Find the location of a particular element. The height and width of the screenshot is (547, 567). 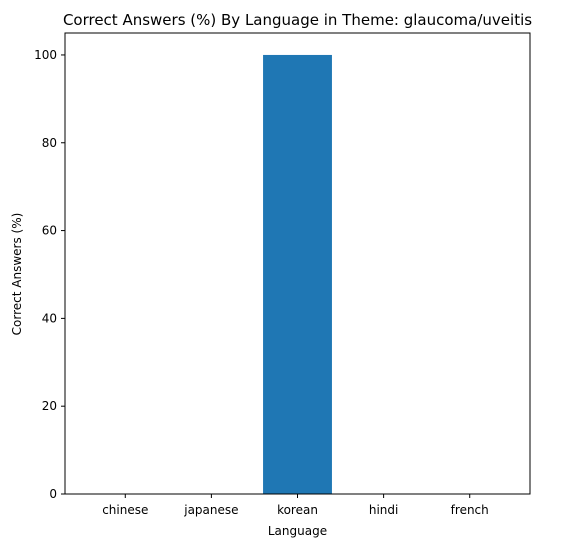

y-tick-label: 80 is located at coordinates (49, 143).